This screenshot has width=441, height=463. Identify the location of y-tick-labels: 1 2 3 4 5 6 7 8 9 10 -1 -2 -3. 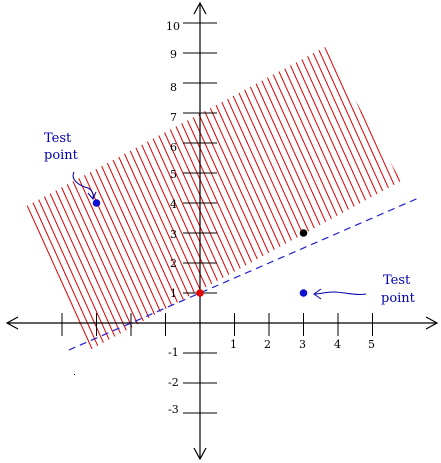
(173, 218).